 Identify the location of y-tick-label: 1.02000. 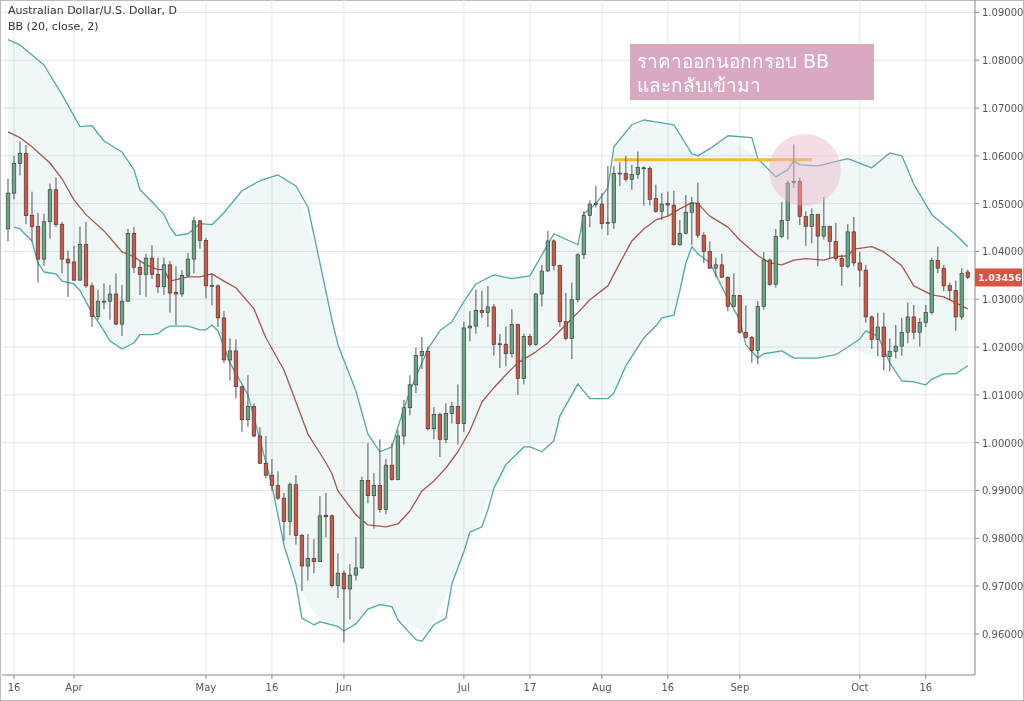
(1003, 348).